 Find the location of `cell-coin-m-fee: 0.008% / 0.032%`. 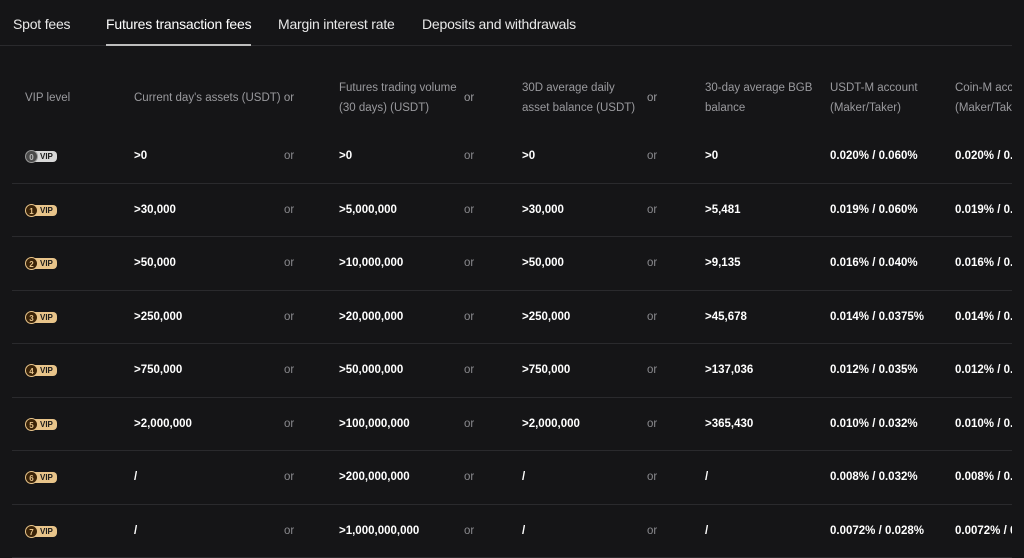

cell-coin-m-fee: 0.008% / 0.032% is located at coordinates (983, 477).